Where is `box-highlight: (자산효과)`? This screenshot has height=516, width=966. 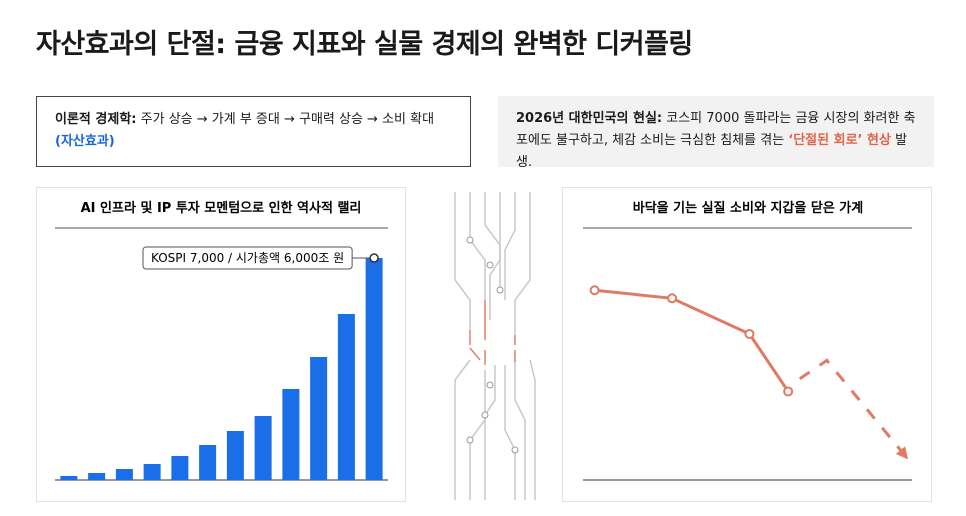 box-highlight: (자산효과) is located at coordinates (85, 141).